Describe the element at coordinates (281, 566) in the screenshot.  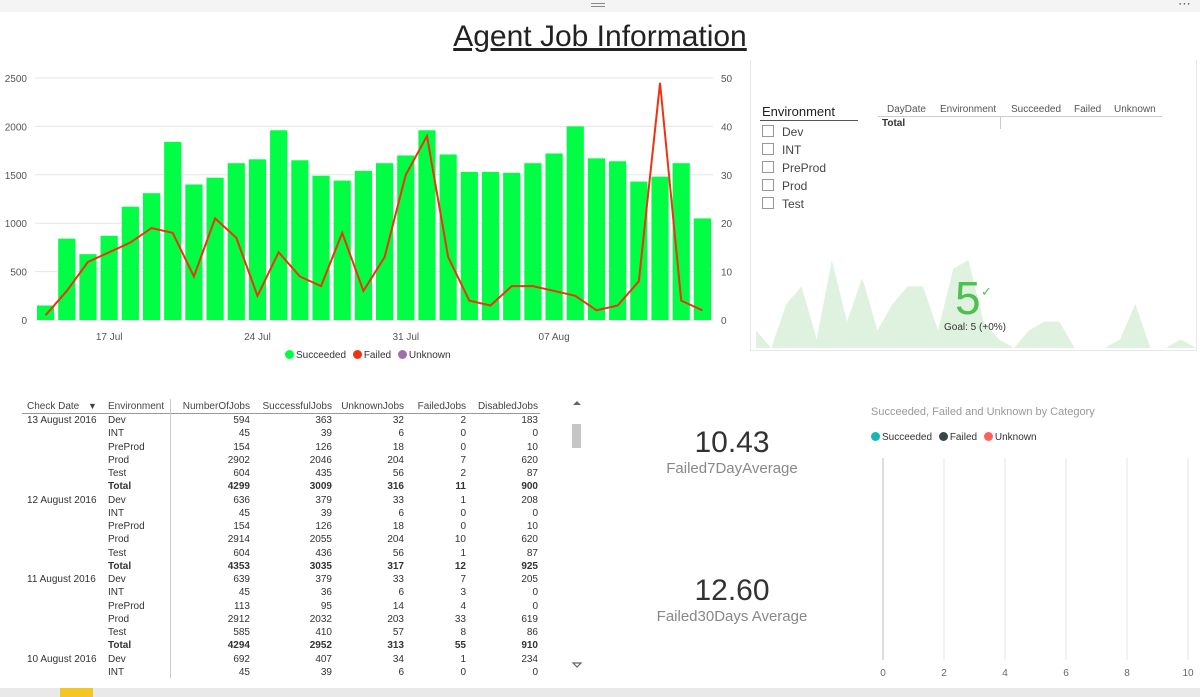
I see `table-total-row: Total 4353 3035 317 12 925` at that location.